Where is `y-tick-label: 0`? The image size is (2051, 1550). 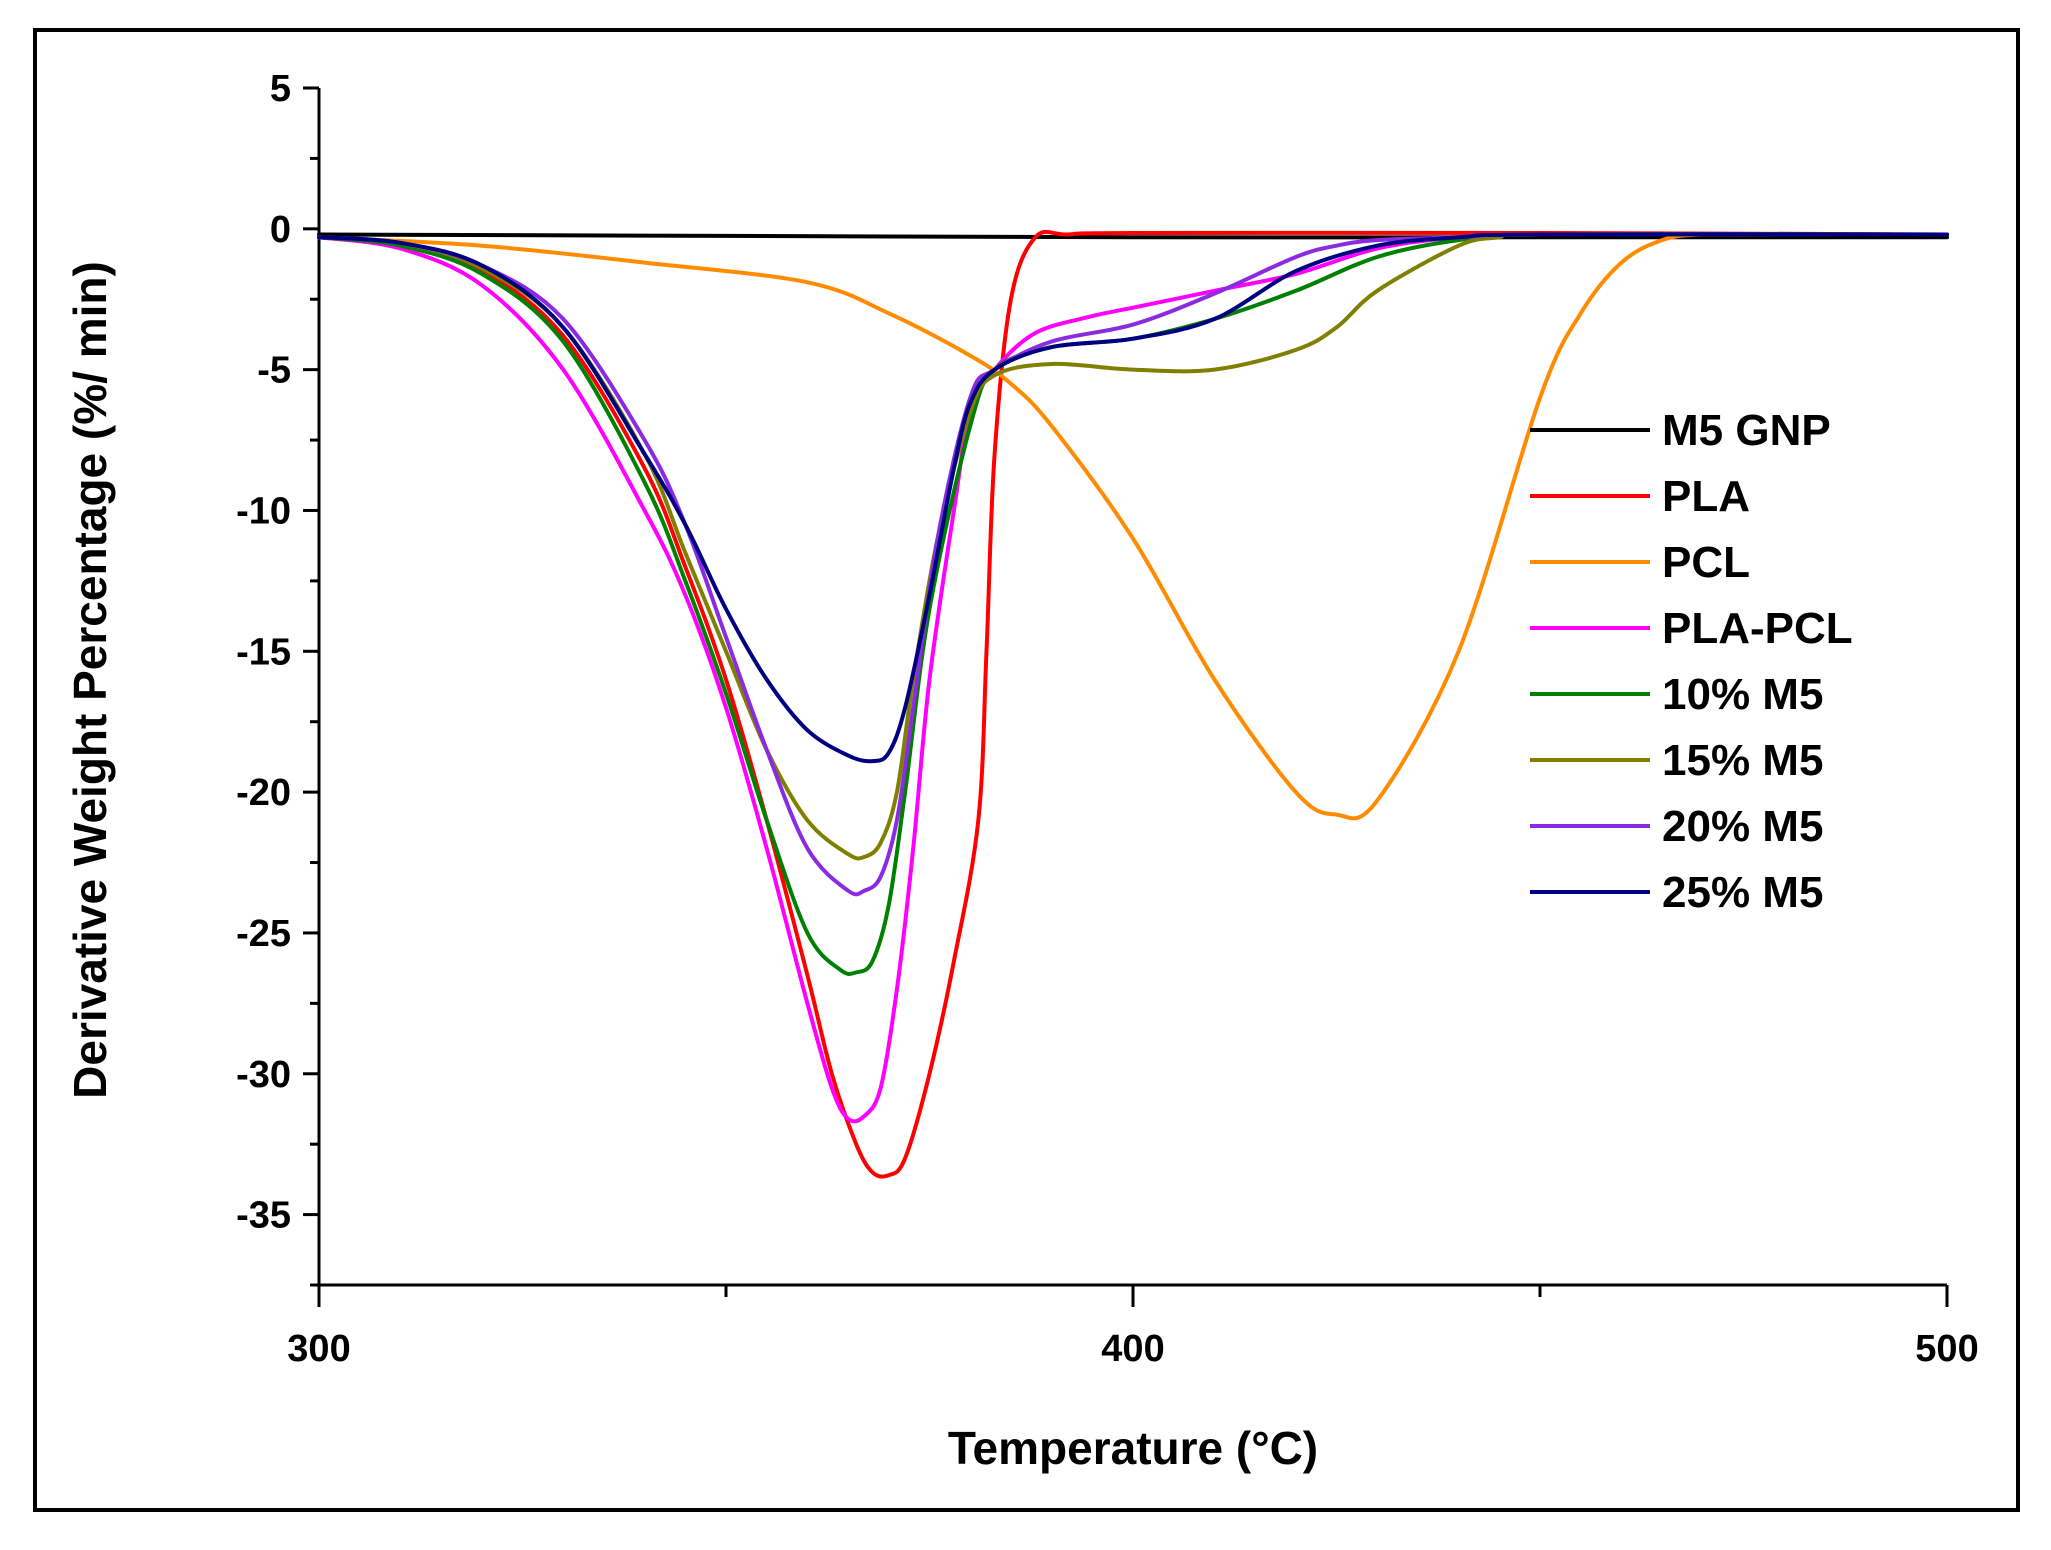 y-tick-label: 0 is located at coordinates (280, 230).